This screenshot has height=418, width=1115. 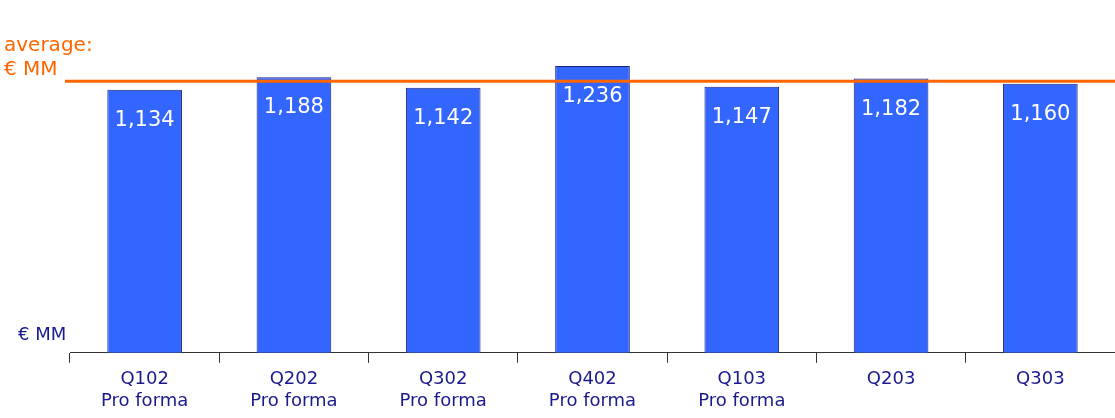 I want to click on data-label: 1,160, so click(x=1040, y=112).